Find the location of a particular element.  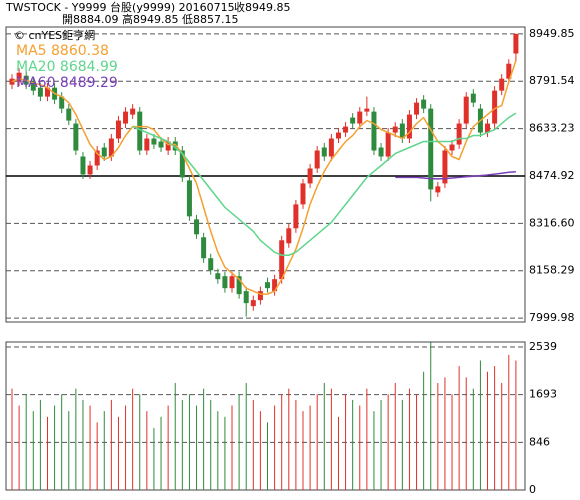

y-tick-label: 8633.23 is located at coordinates (552, 128).